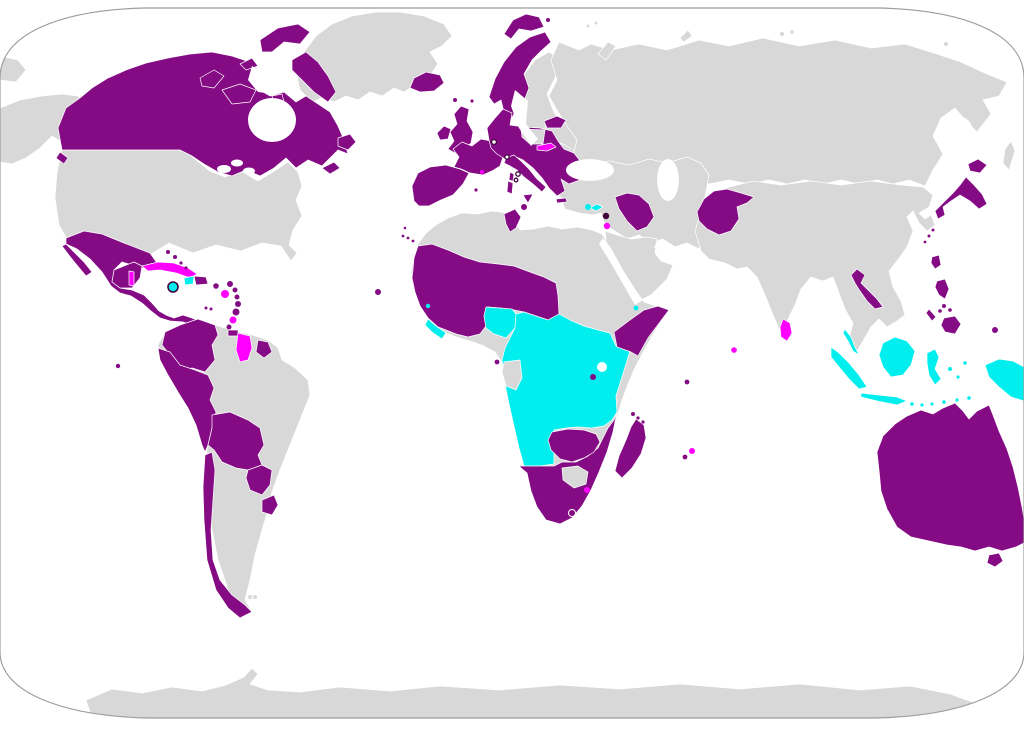 The height and width of the screenshot is (732, 1024). I want to click on region-vancouver-island, so click(62, 158).